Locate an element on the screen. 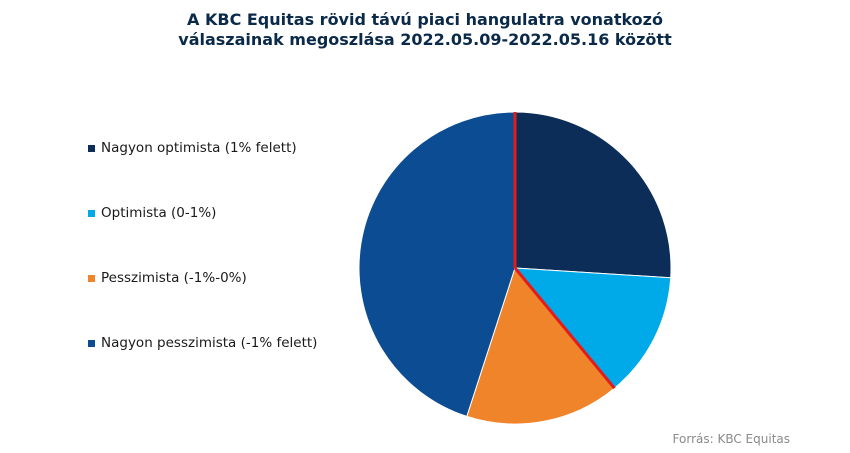 The width and height of the screenshot is (850, 453). legend-label: Nagyon pesszimista (-1% felett) is located at coordinates (209, 343).